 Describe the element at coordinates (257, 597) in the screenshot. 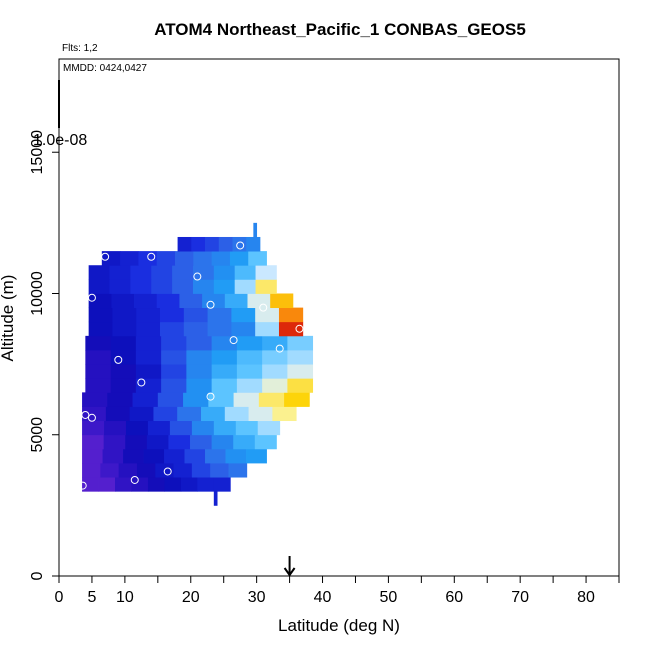

I see `x-tick-label: 30` at that location.